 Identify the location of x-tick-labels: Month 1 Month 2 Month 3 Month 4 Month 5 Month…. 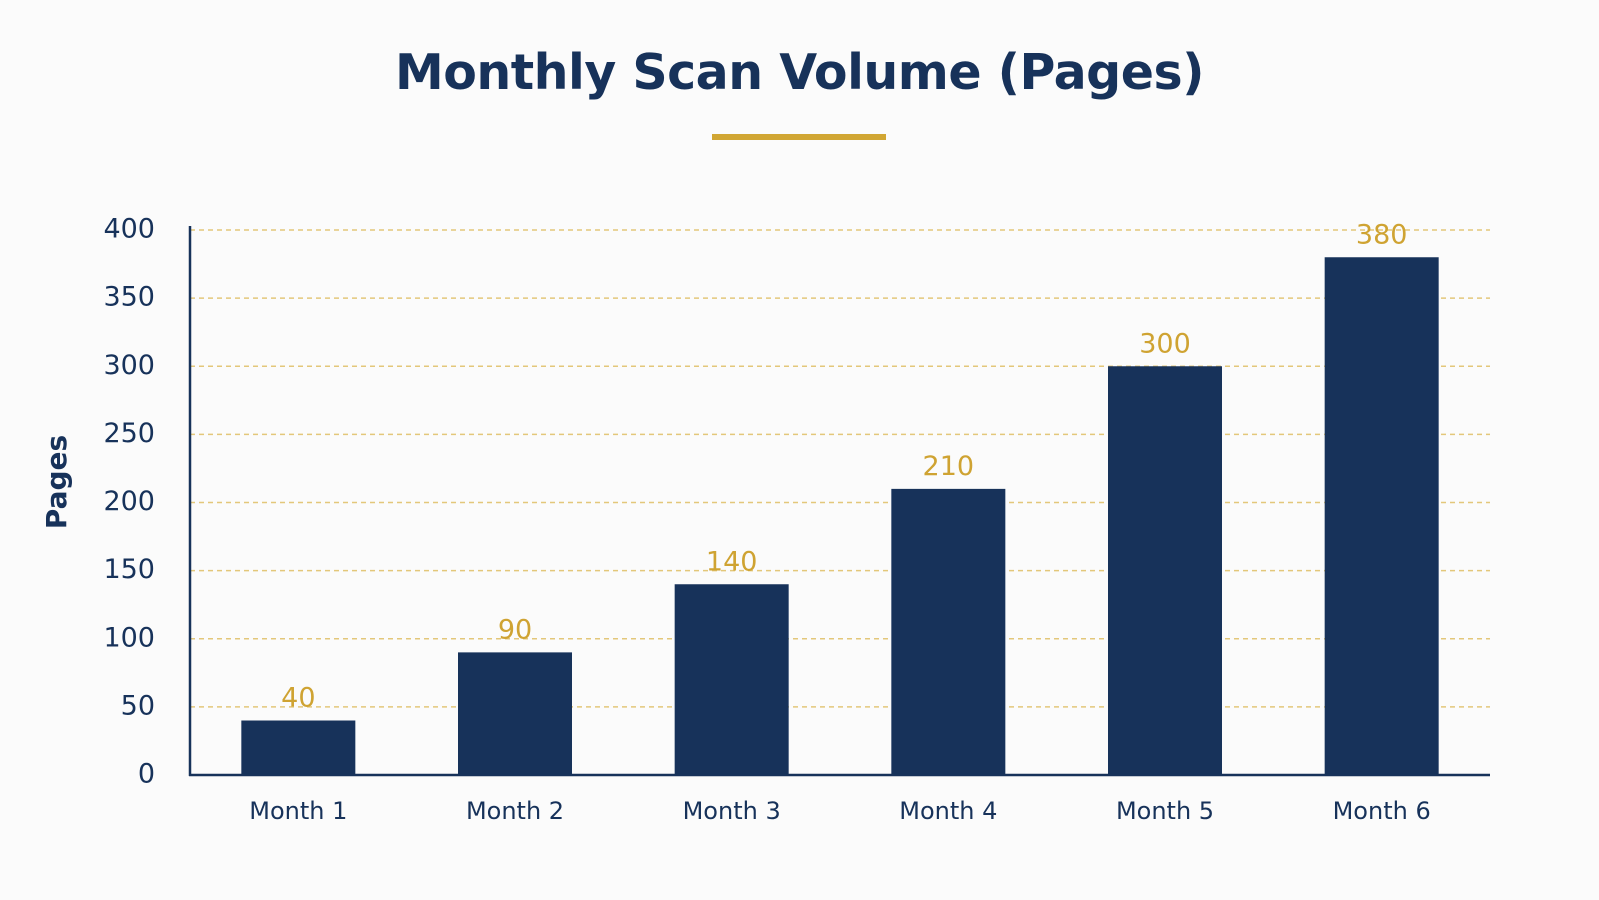
(839, 811).